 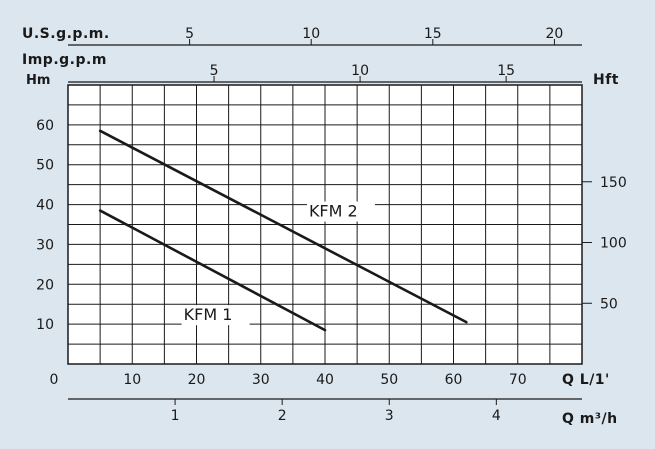 What do you see at coordinates (214, 71) in the screenshot?
I see `impgpm-tick-label: 5` at bounding box center [214, 71].